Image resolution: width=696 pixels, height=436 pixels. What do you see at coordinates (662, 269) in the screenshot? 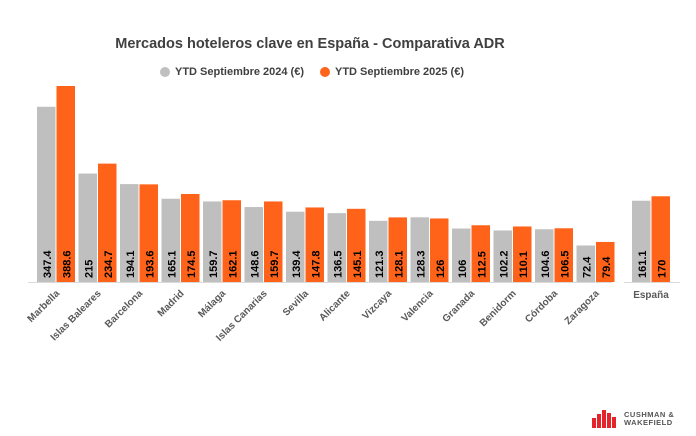
I see `data-label: 170` at bounding box center [662, 269].